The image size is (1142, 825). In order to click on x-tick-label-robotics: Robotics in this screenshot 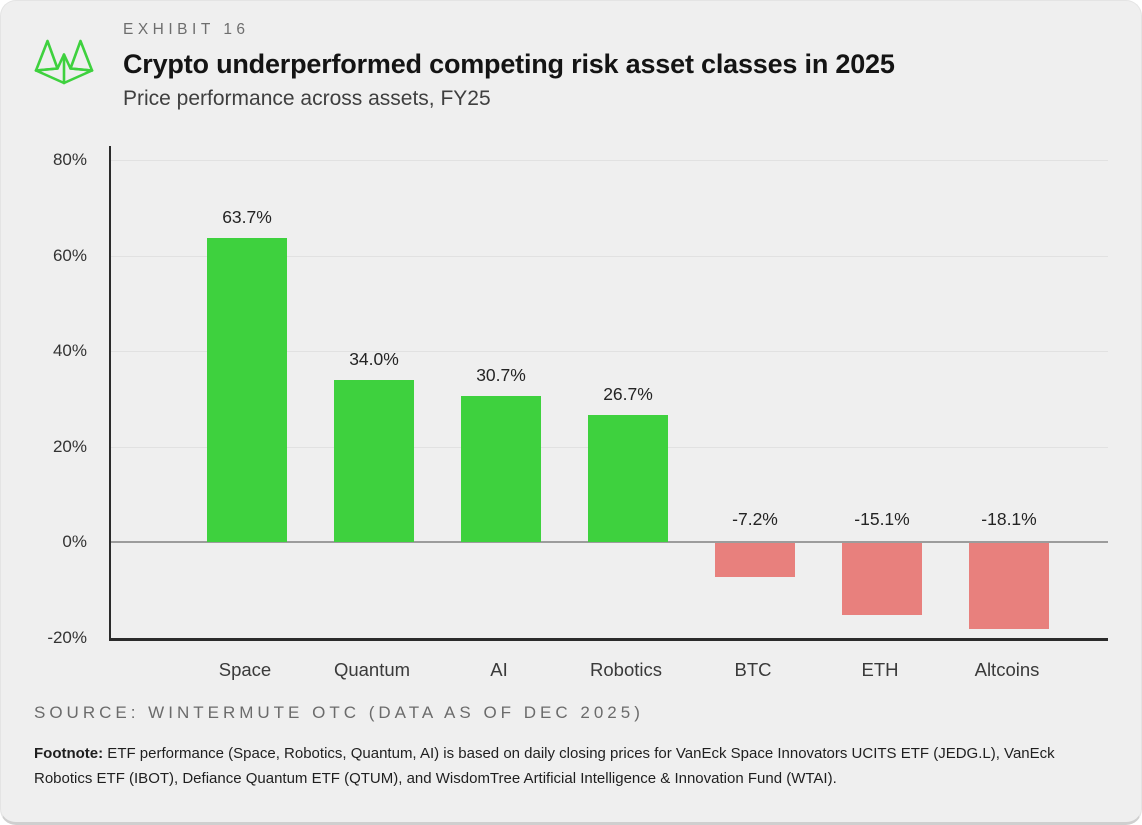, I will do `click(626, 669)`.